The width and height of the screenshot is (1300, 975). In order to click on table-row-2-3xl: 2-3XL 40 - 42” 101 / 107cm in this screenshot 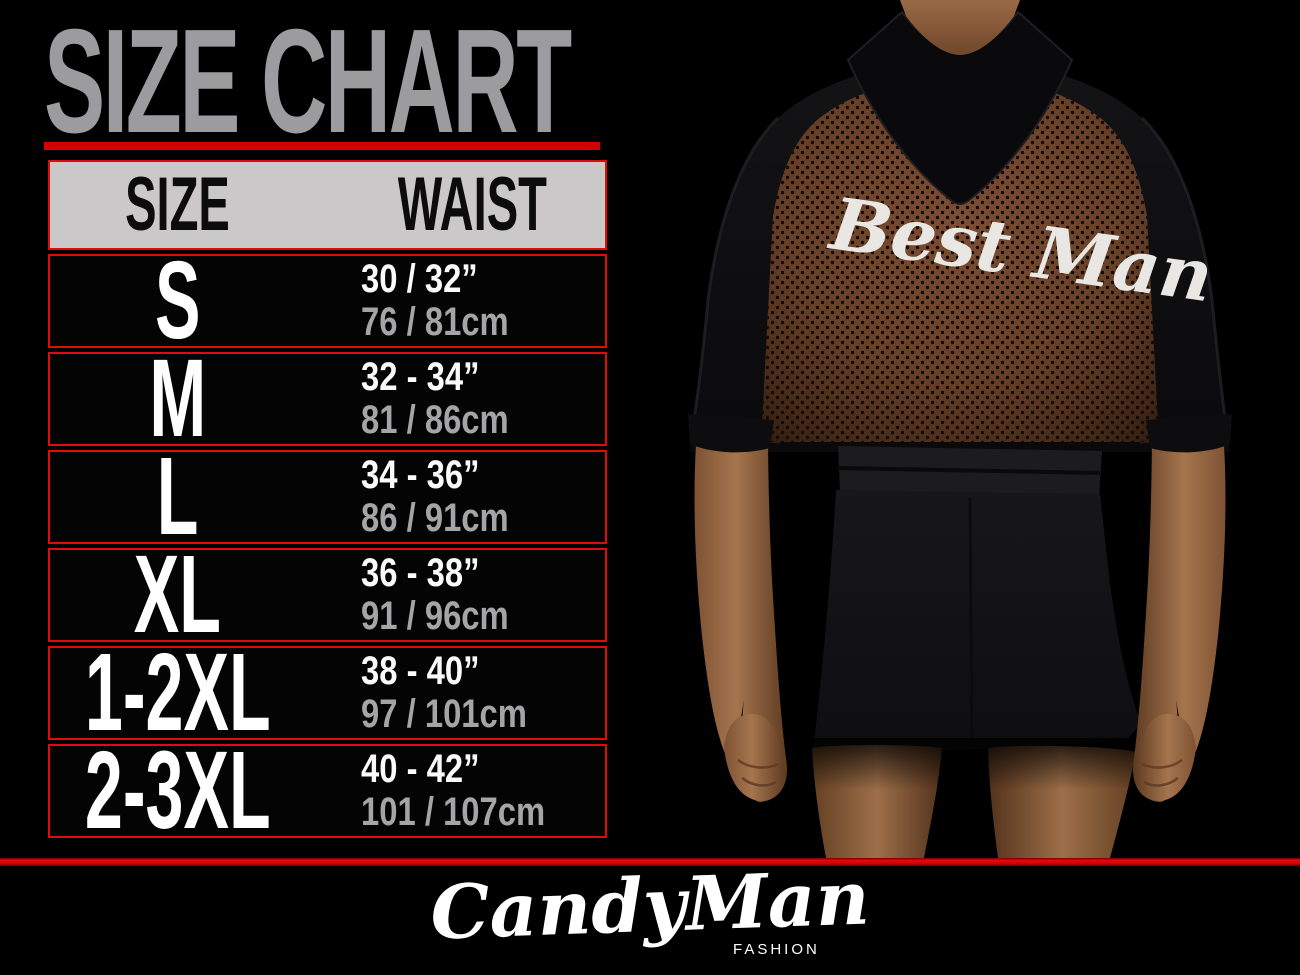, I will do `click(327, 791)`.